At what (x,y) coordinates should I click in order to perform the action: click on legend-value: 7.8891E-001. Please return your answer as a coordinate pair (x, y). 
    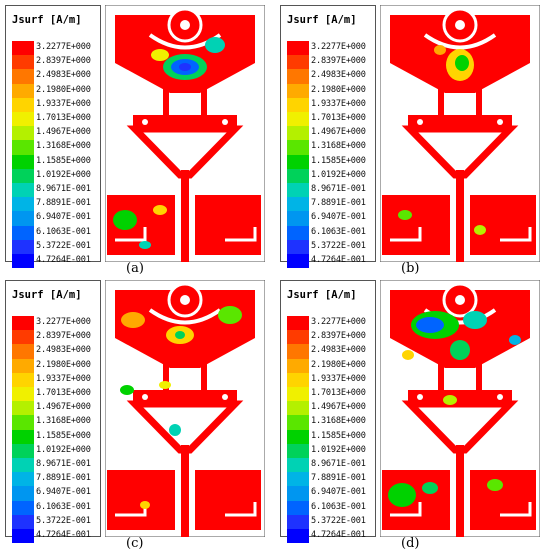
    Looking at the image, I should click on (338, 203).